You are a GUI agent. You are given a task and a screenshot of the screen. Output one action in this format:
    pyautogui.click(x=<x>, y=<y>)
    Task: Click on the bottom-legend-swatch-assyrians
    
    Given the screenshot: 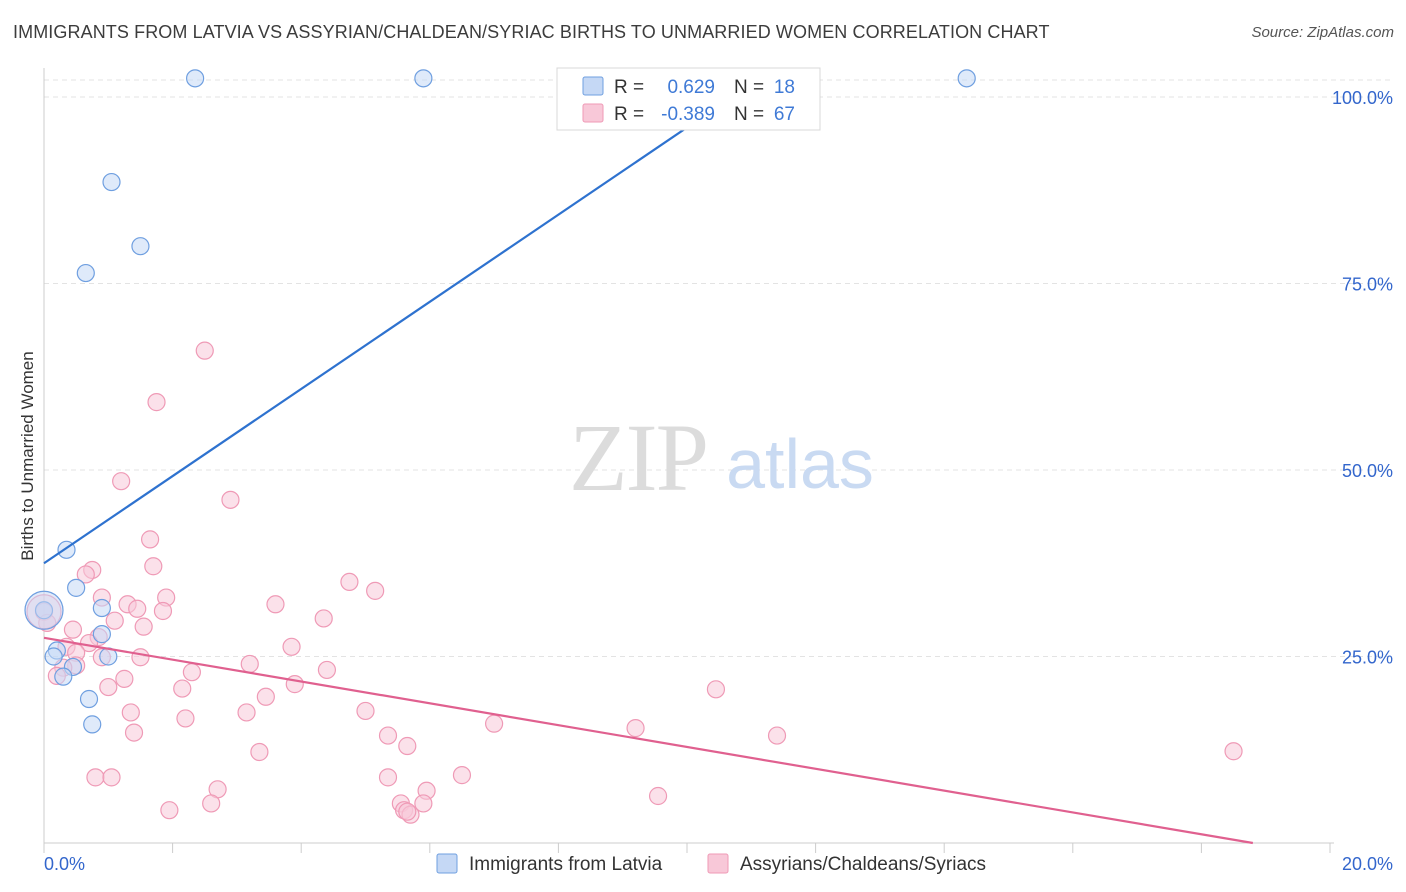 What is the action you would take?
    pyautogui.click(x=718, y=863)
    